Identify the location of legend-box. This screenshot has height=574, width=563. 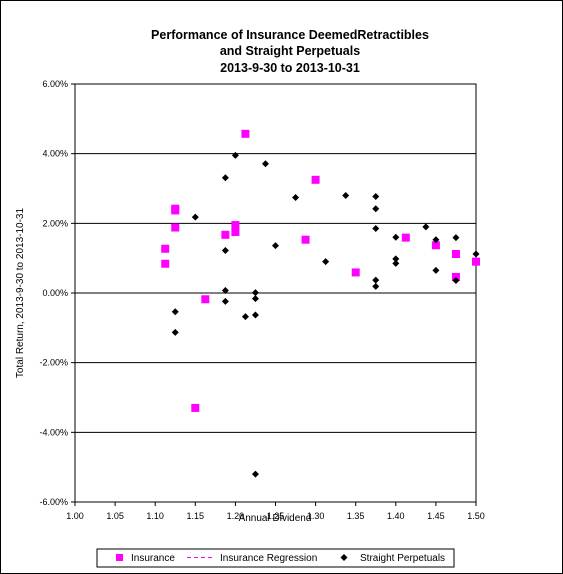
(275, 558).